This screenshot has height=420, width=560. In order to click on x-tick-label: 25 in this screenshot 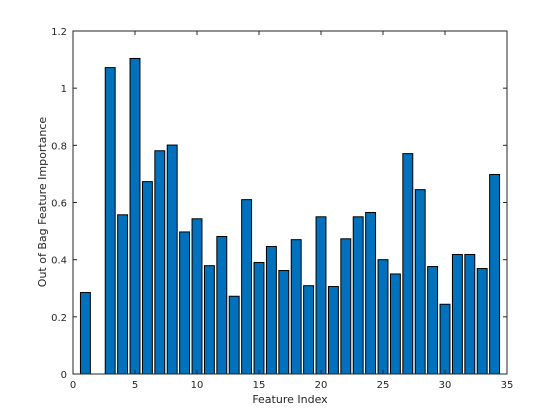, I will do `click(383, 385)`.